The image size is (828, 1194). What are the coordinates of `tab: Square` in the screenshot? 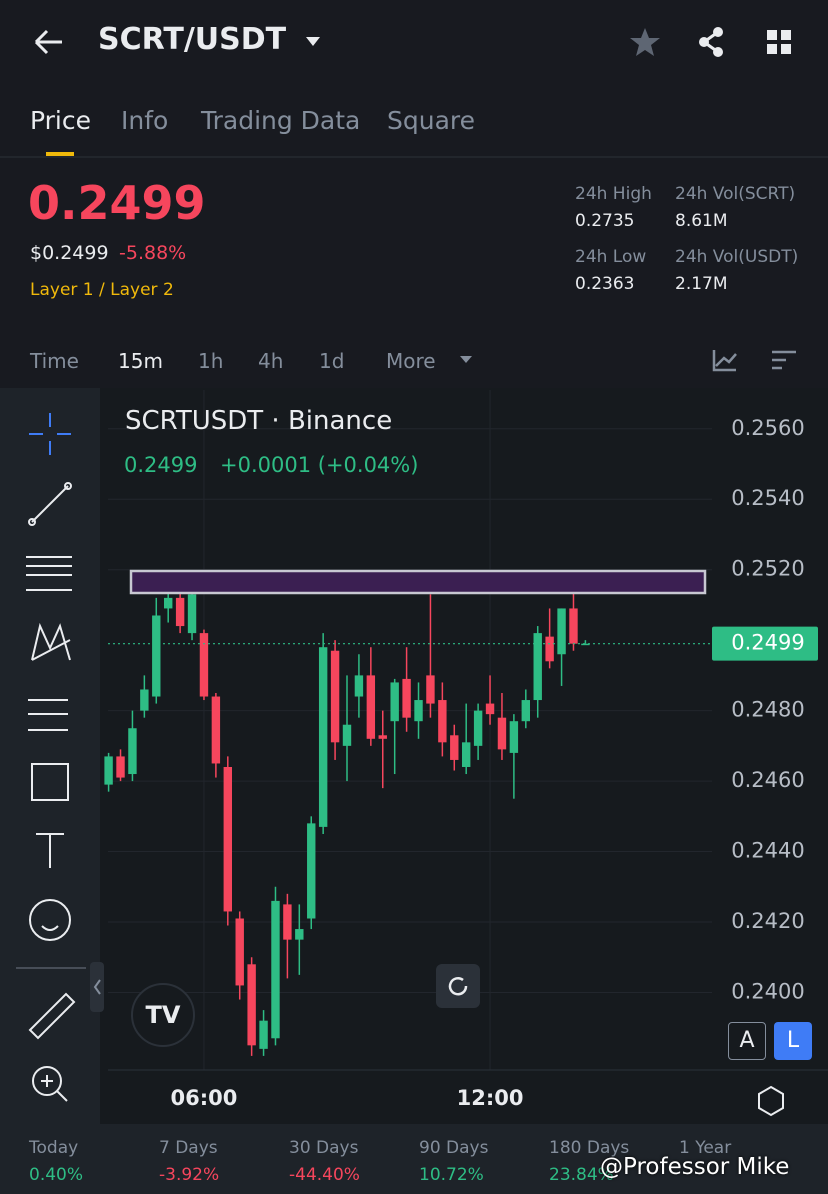 It's located at (431, 120).